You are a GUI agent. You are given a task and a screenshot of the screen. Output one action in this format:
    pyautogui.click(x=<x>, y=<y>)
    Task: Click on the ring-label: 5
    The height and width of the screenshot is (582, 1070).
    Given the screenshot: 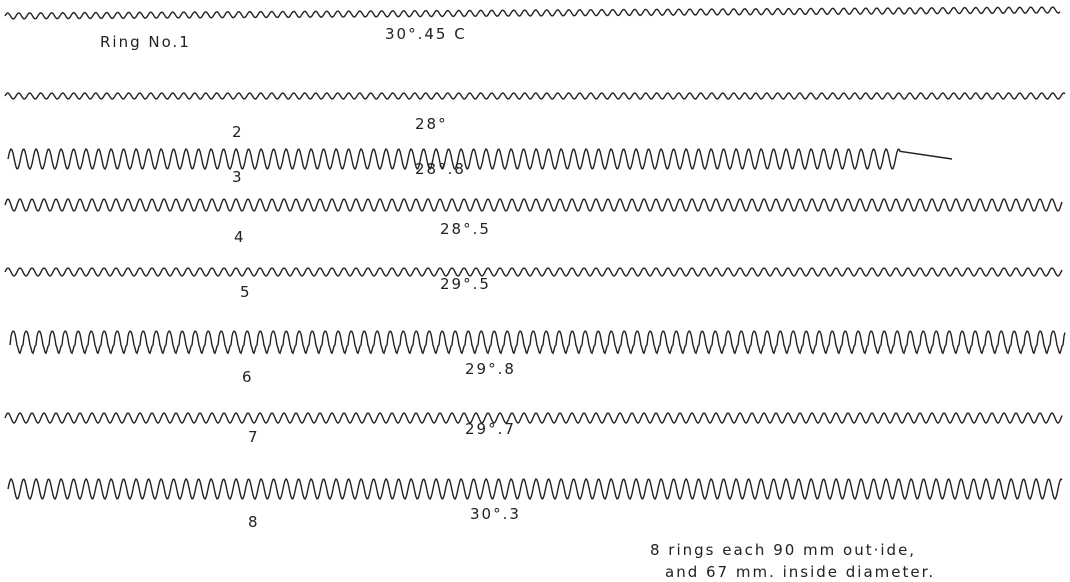 What is the action you would take?
    pyautogui.click(x=246, y=292)
    